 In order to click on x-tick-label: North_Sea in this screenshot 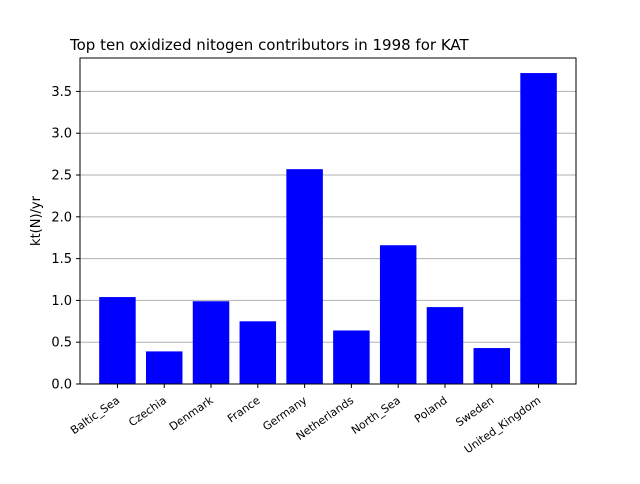, I will do `click(376, 415)`.